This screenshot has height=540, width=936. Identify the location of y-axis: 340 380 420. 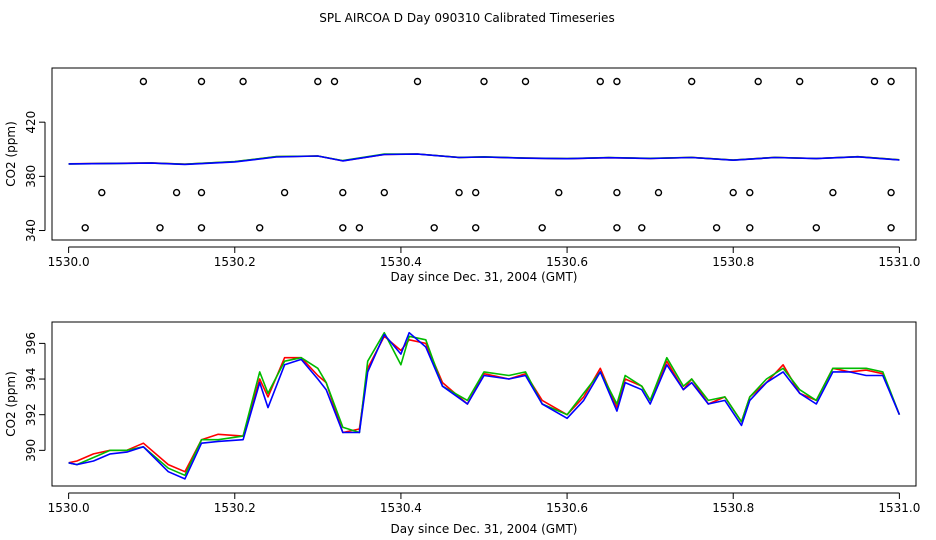
(35, 176).